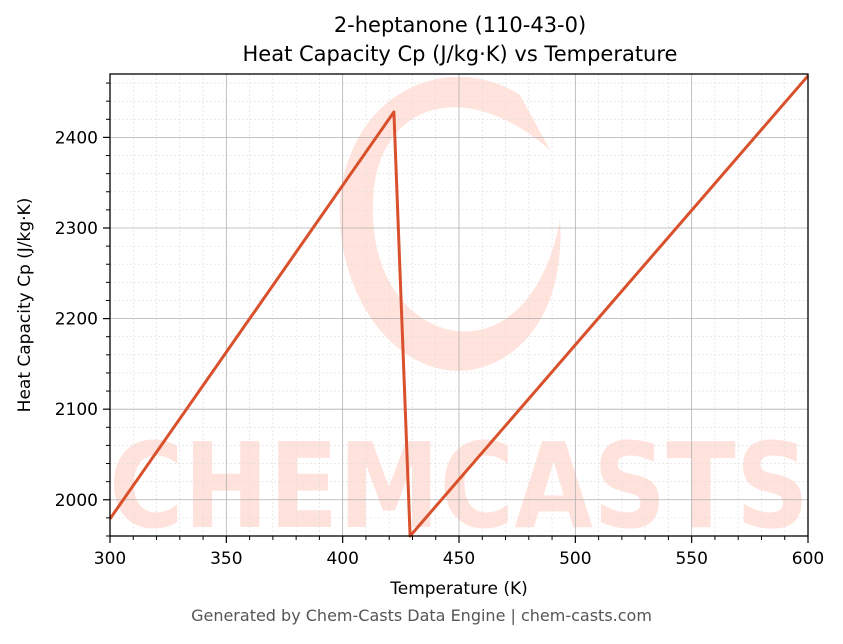 The height and width of the screenshot is (644, 843). I want to click on watermark-swirl, so click(450, 223).